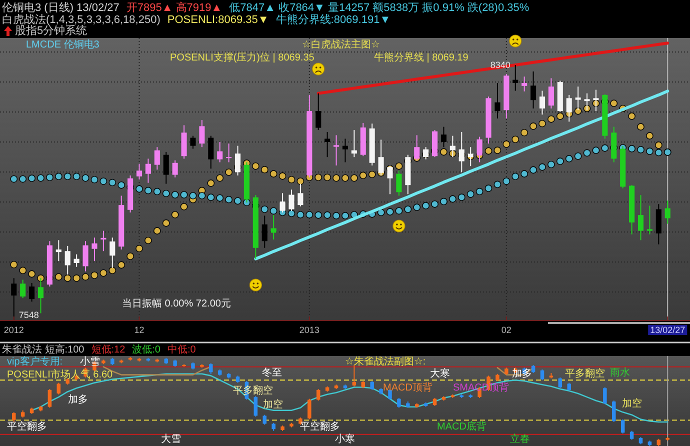  Describe the element at coordinates (90, 362) in the screenshot. I see `annotation: 小雪` at that location.